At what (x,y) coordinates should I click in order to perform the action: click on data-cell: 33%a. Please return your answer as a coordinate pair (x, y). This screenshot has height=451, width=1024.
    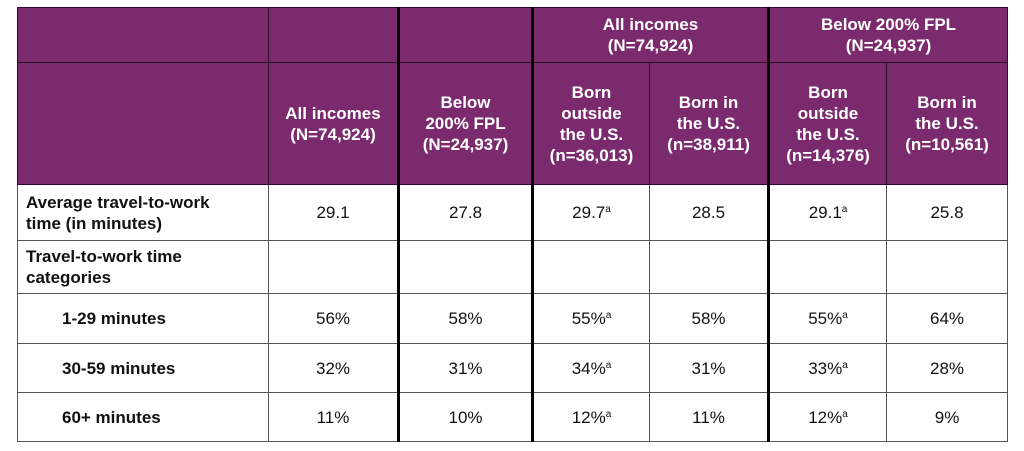
    Looking at the image, I should click on (827, 368).